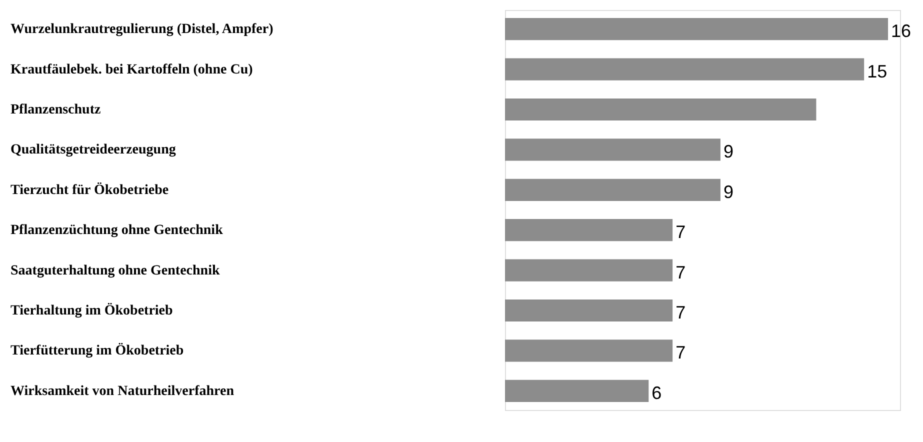 The height and width of the screenshot is (442, 923). What do you see at coordinates (89, 190) in the screenshot?
I see `y-tick-label: Tierzucht für Ökobetriebe` at bounding box center [89, 190].